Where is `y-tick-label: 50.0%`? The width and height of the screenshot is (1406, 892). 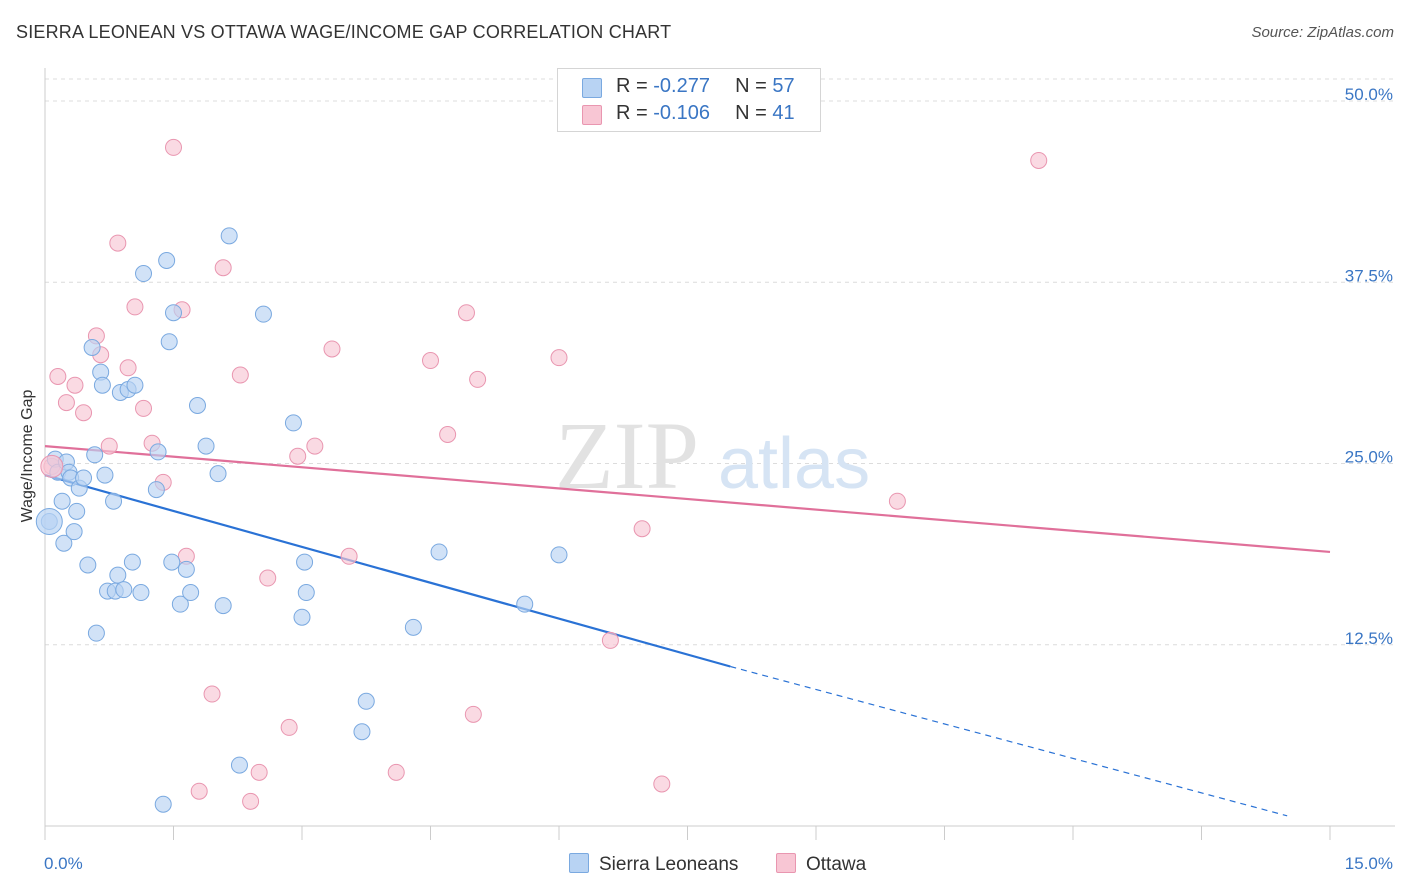
y-tick-label: 50.0% is located at coordinates (1369, 94).